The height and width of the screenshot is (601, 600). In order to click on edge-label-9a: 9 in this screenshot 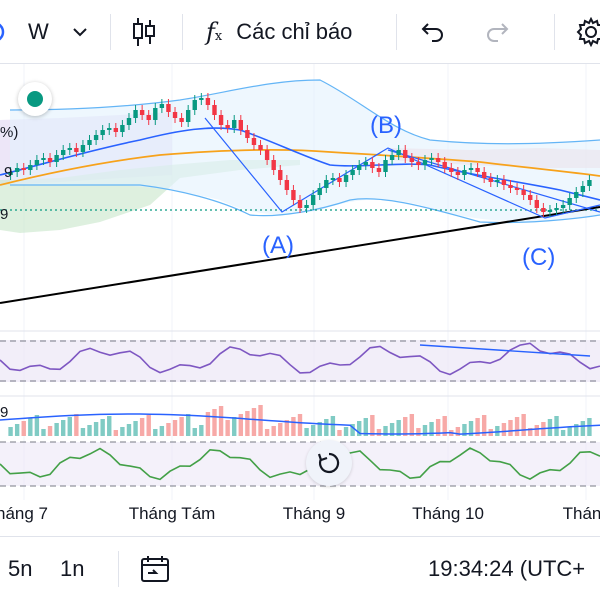, I will do `click(8, 172)`.